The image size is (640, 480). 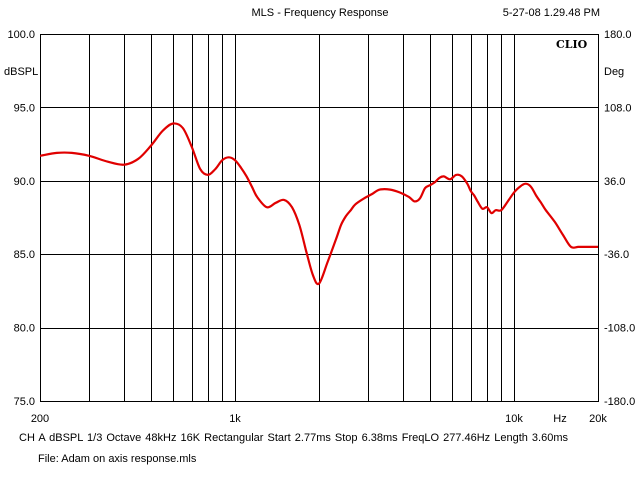 I want to click on y2-tick-label: -36.0, so click(x=616, y=255).